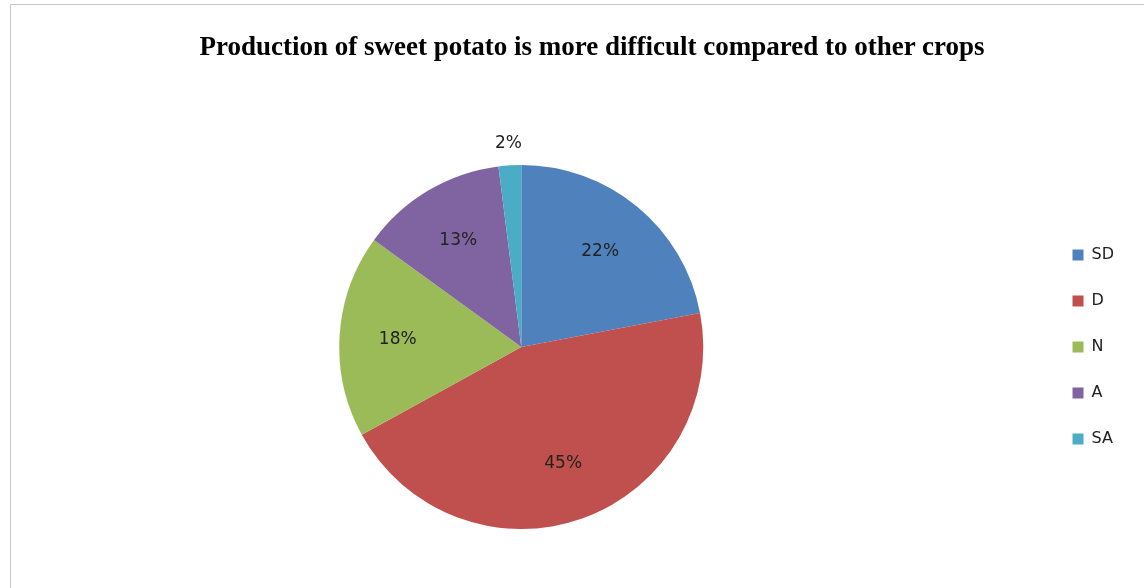 The width and height of the screenshot is (1144, 588). Describe the element at coordinates (1103, 254) in the screenshot. I see `legend-label: SD` at that location.